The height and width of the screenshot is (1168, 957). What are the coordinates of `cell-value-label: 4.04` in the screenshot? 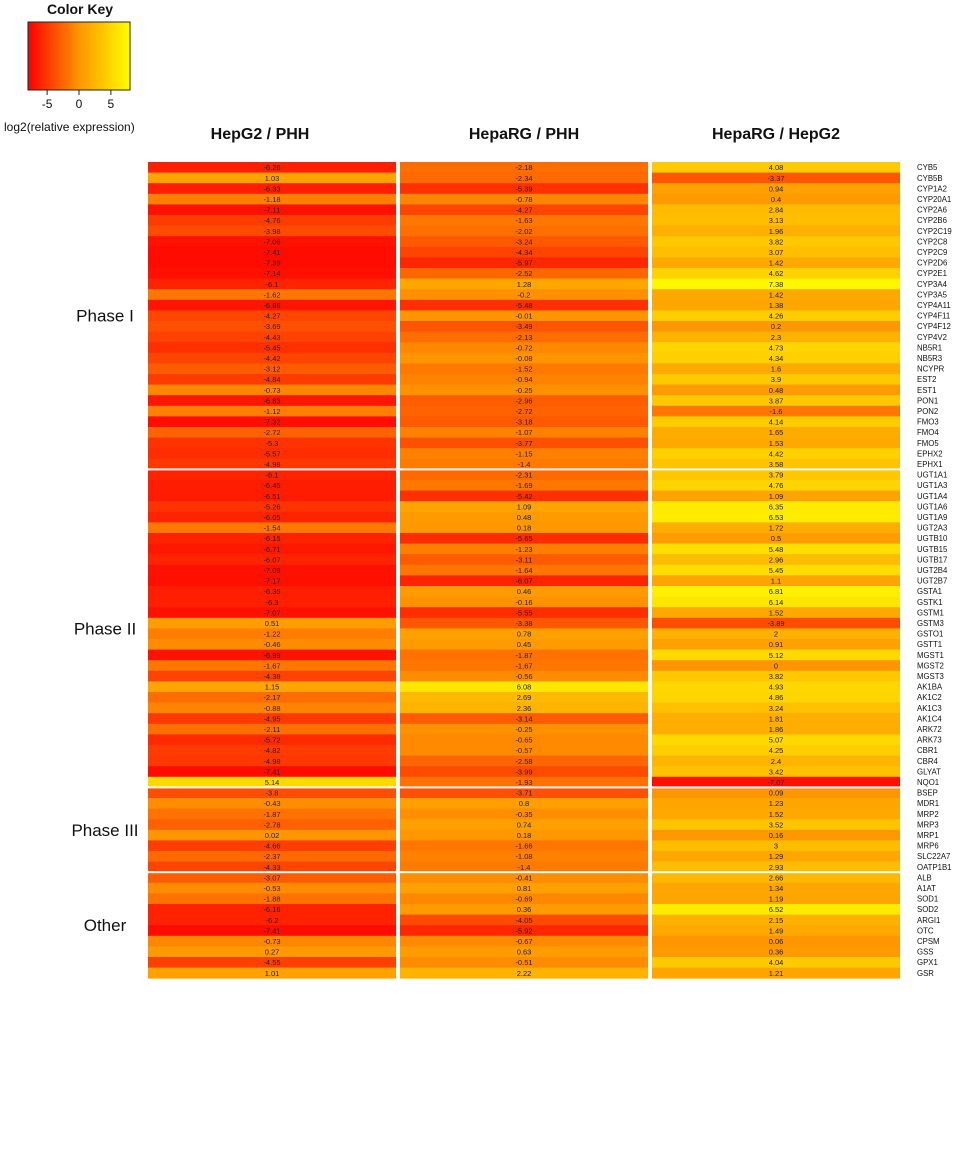 It's located at (776, 962).